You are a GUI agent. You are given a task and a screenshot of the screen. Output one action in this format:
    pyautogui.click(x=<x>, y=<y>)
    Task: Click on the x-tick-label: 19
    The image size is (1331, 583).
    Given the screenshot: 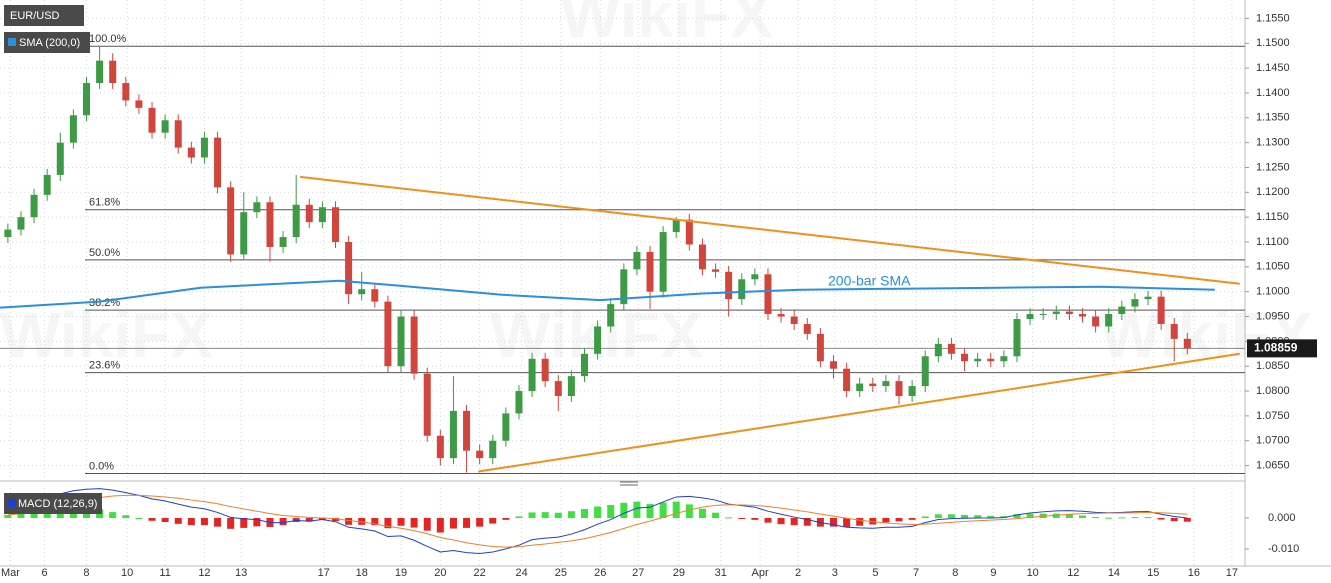 What is the action you would take?
    pyautogui.click(x=401, y=573)
    